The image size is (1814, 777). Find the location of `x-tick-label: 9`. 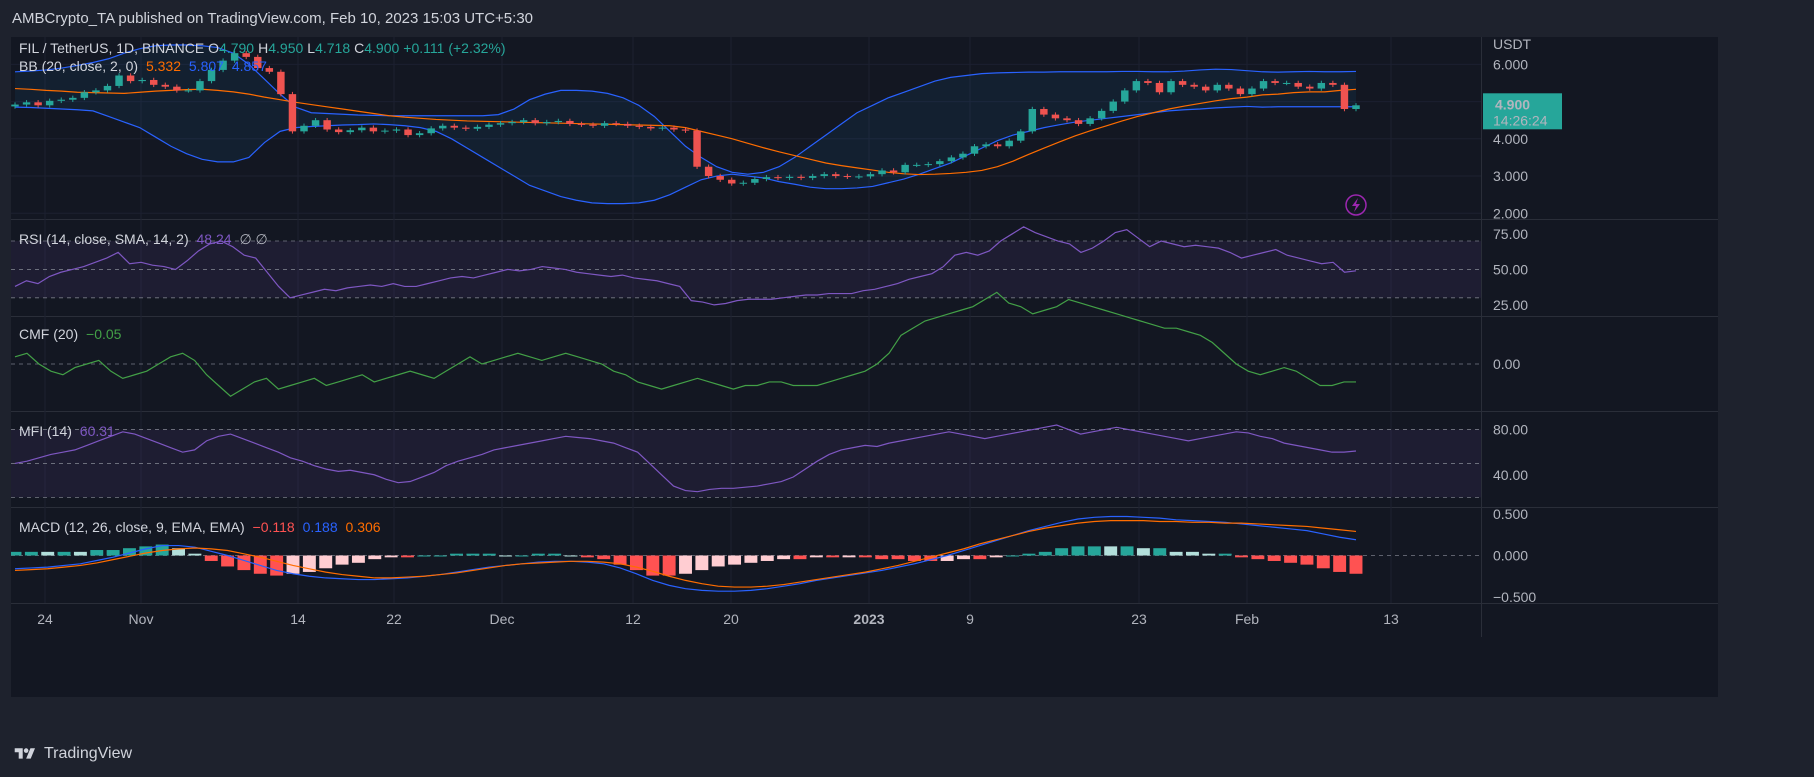

x-tick-label: 9 is located at coordinates (970, 619).